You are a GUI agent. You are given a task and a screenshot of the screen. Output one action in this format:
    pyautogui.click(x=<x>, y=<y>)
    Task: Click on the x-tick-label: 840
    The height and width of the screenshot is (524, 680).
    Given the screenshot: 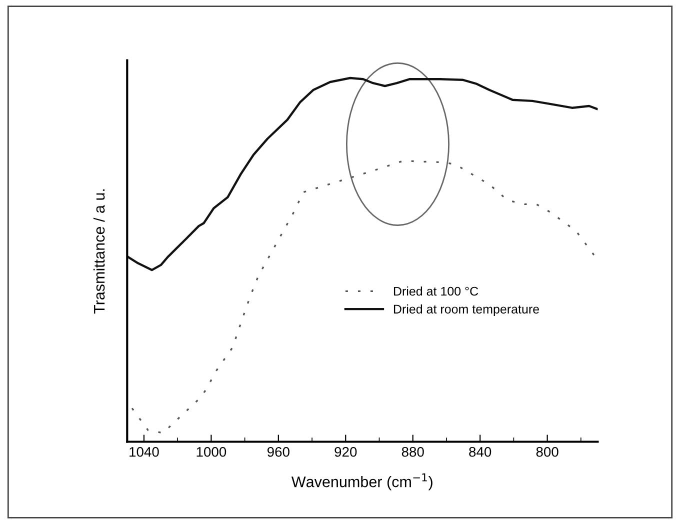 What is the action you would take?
    pyautogui.click(x=480, y=451)
    